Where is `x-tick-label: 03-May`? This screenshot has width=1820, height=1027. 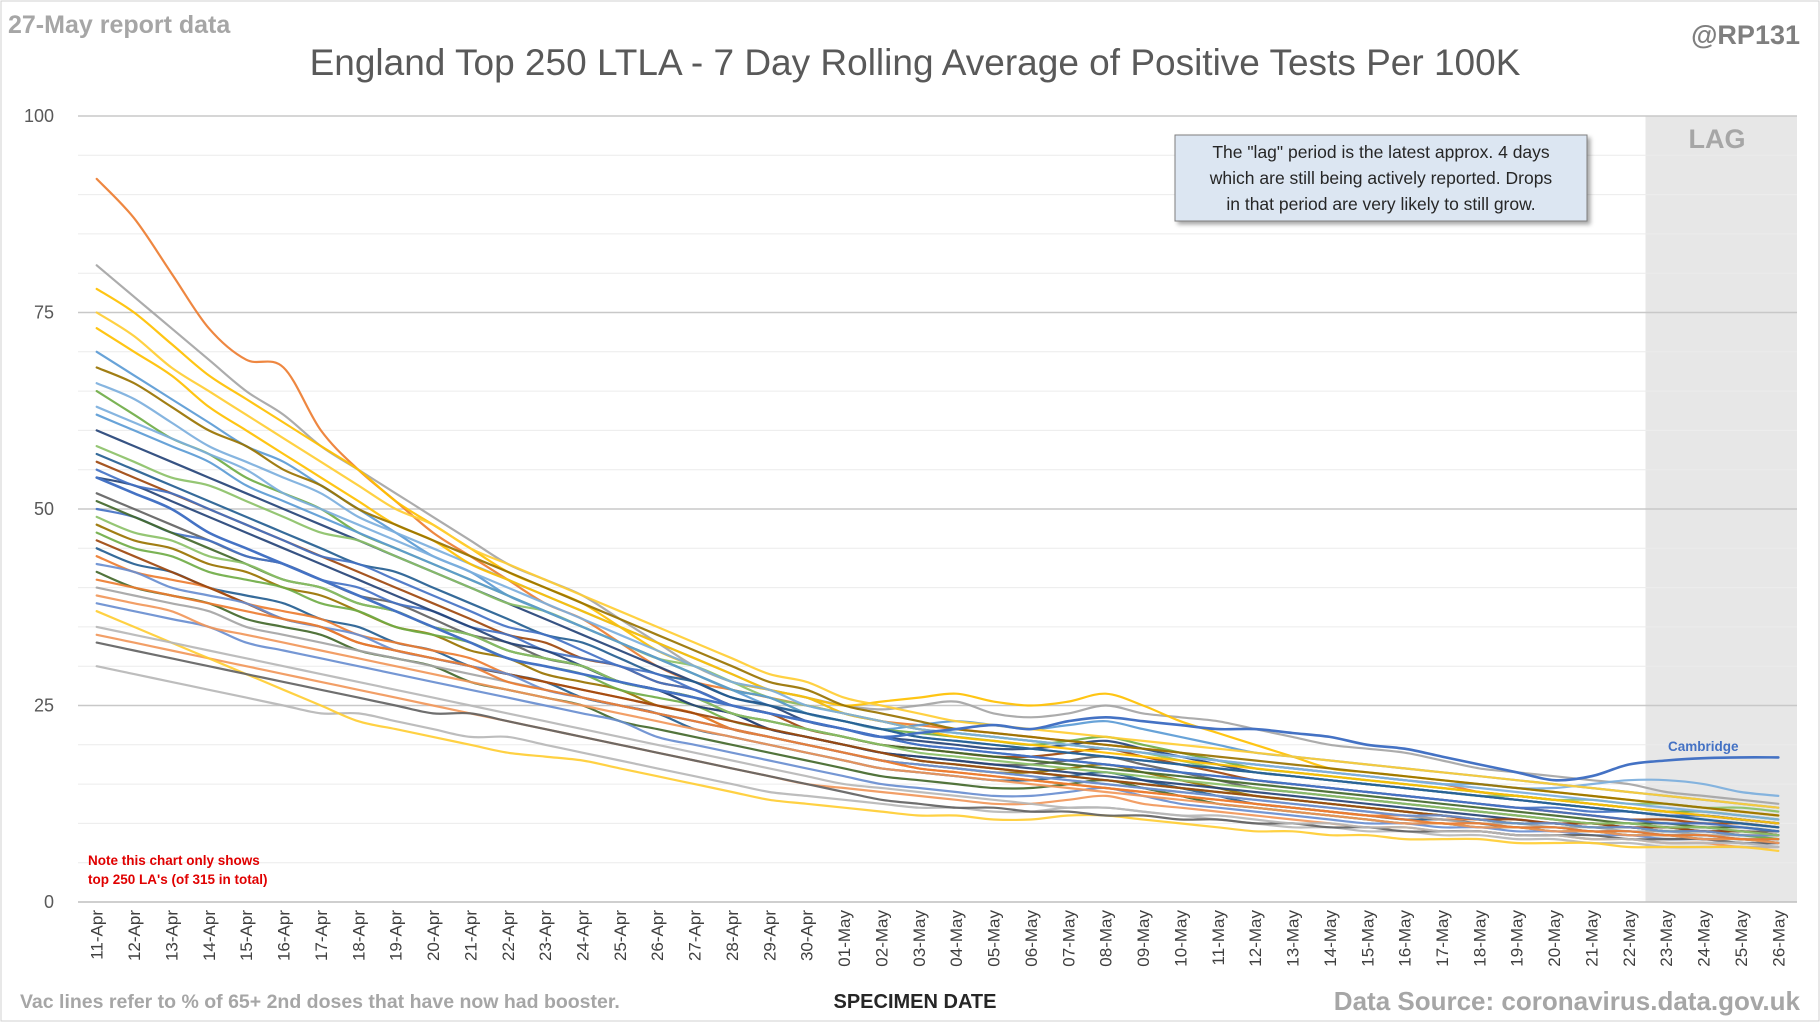 x-tick-label: 03-May is located at coordinates (919, 938).